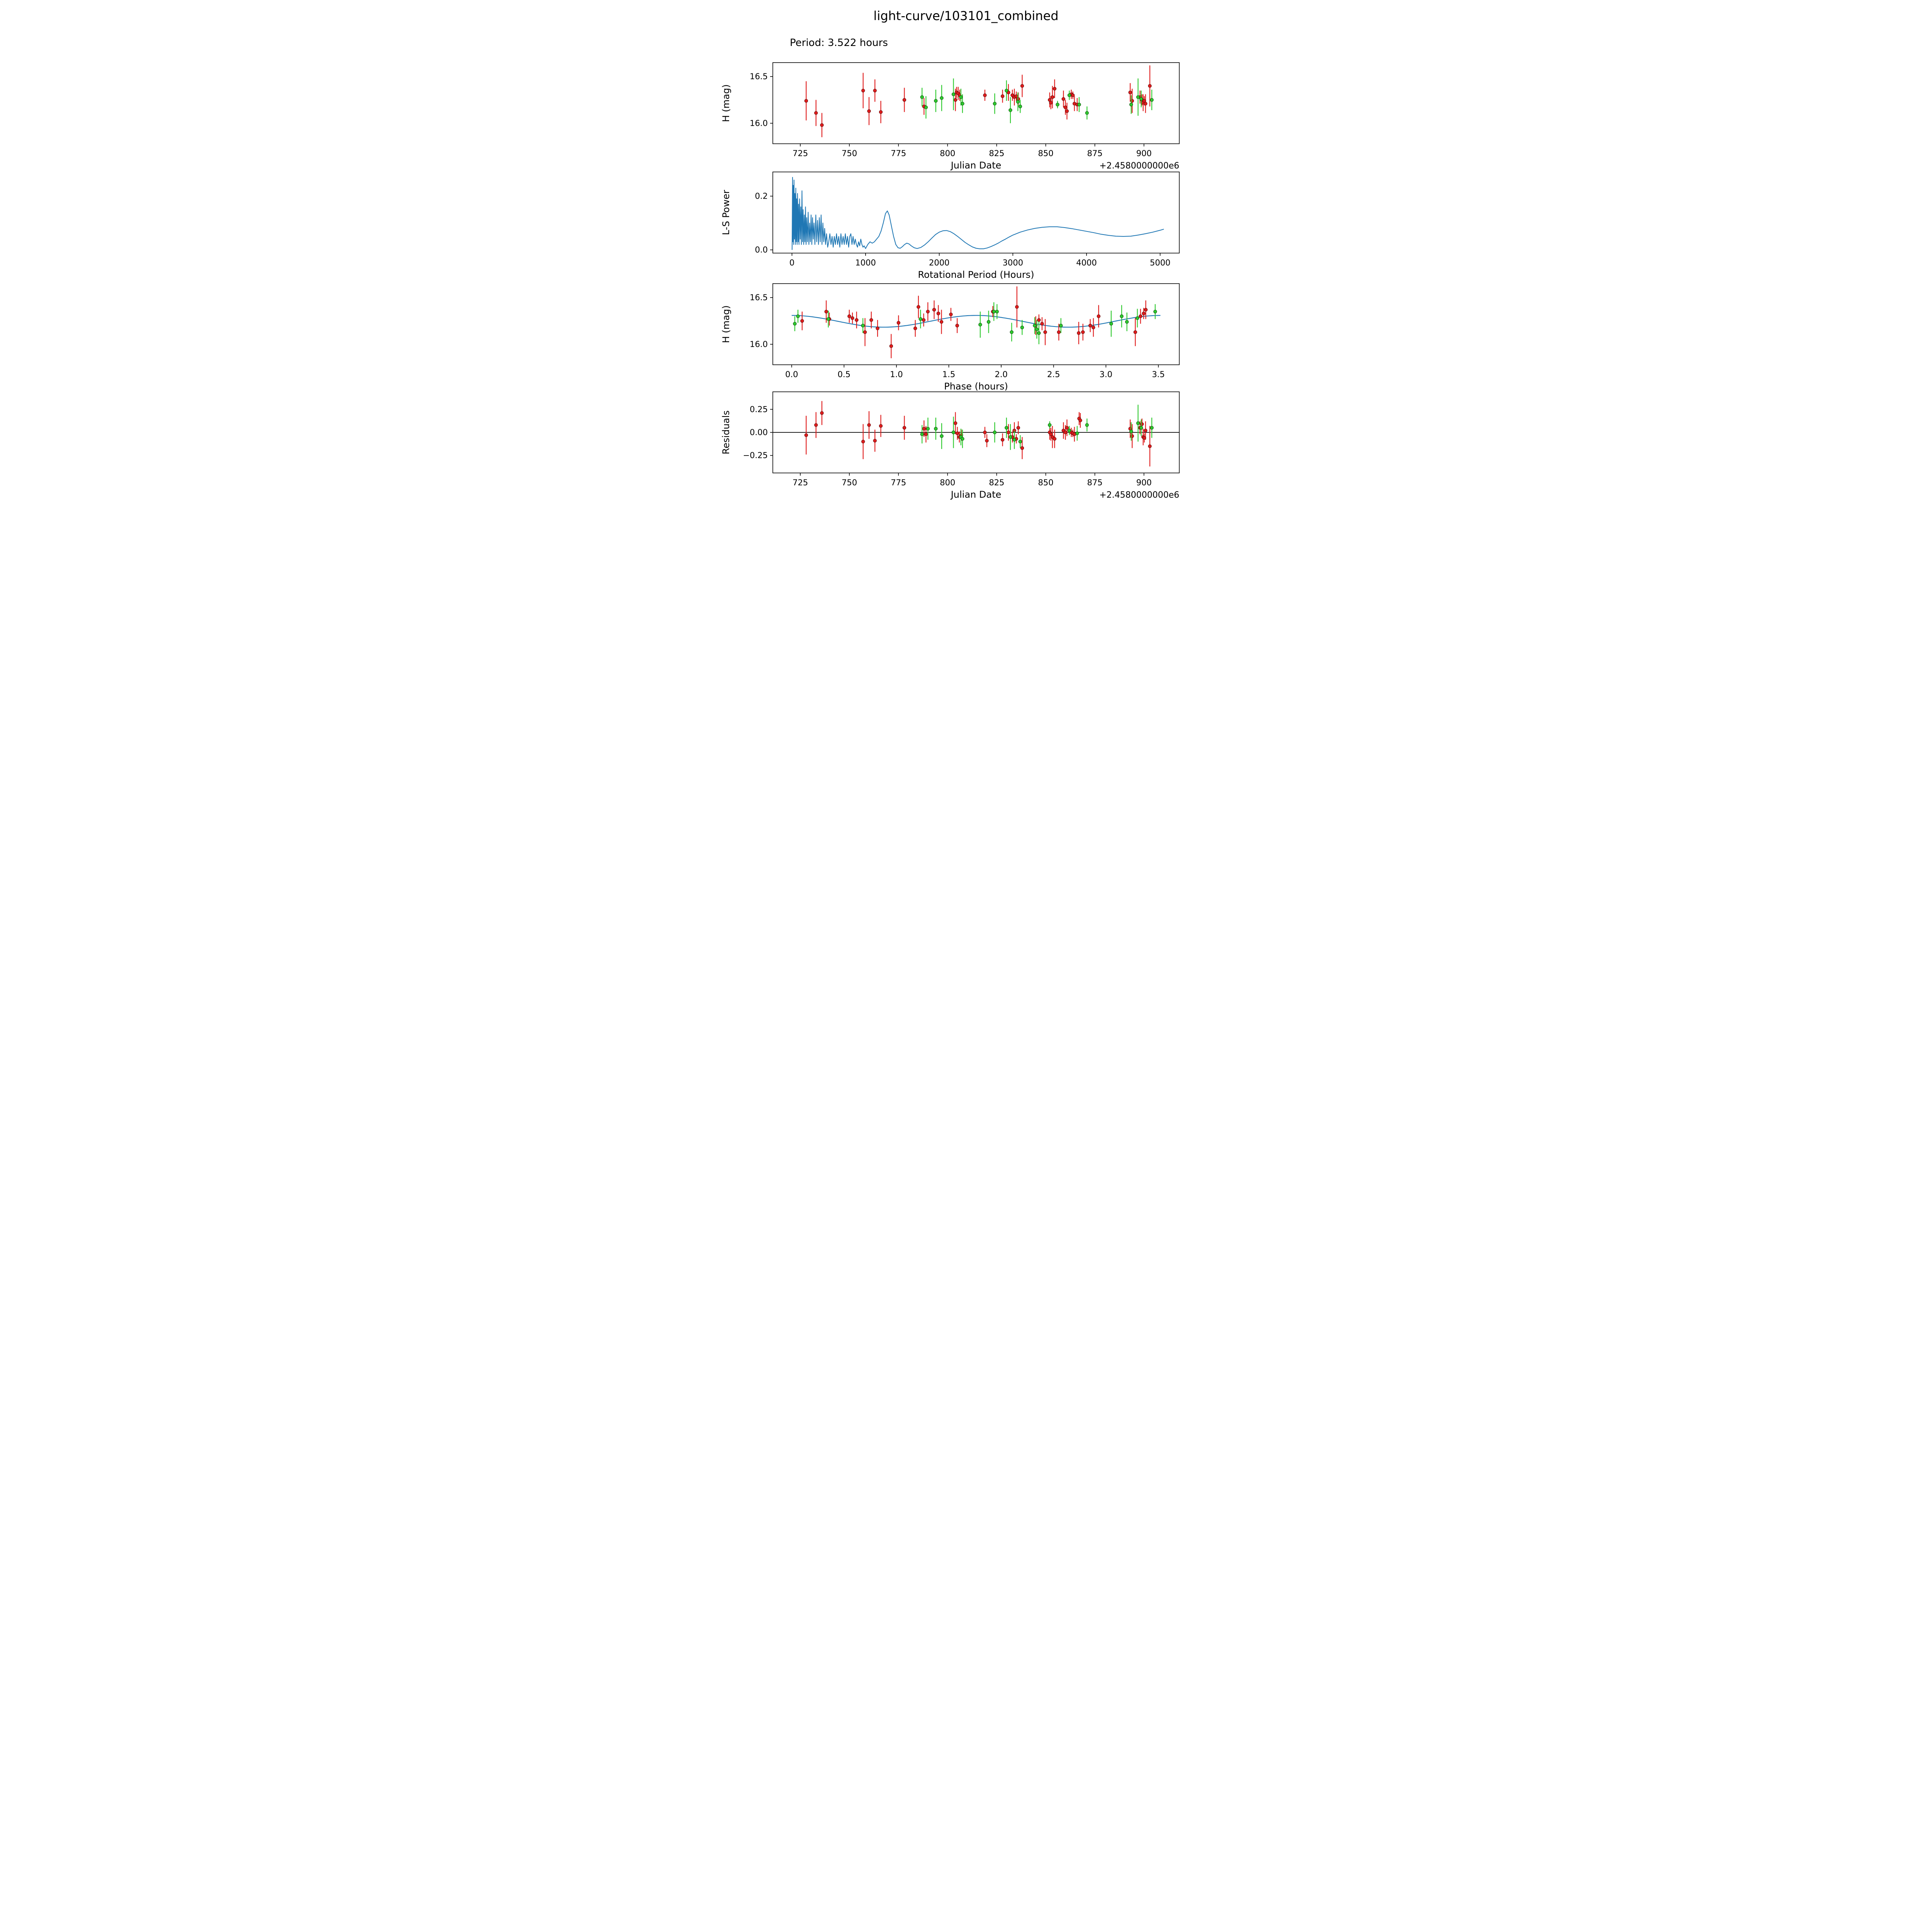  Describe the element at coordinates (756, 456) in the screenshot. I see `y-tick-label: −0.25` at that location.